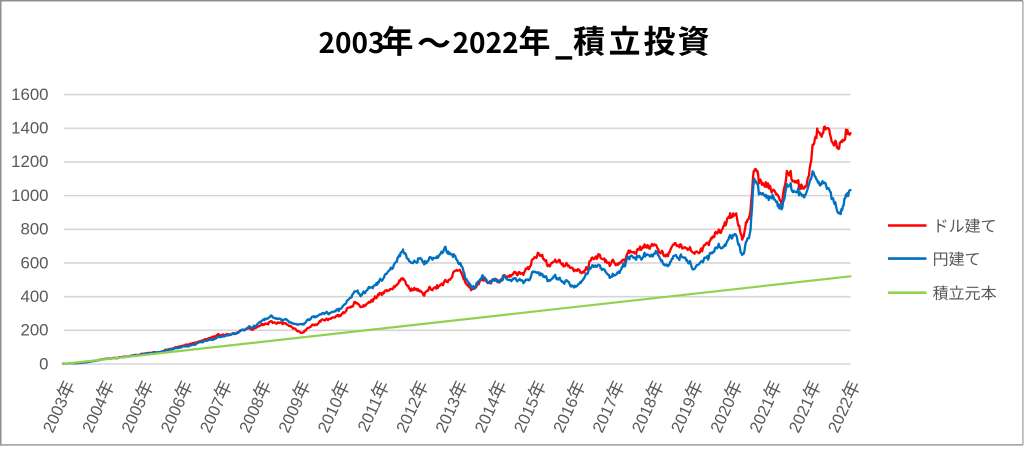 This screenshot has height=451, width=1024. Describe the element at coordinates (29, 161) in the screenshot. I see `svg-text: 1200` at that location.